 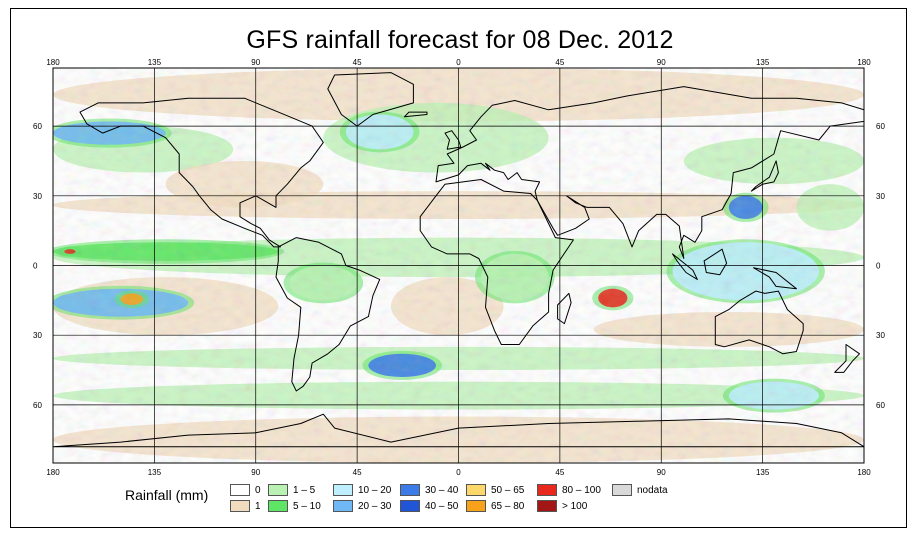 What do you see at coordinates (508, 490) in the screenshot?
I see `legend-label: 50 – 65` at bounding box center [508, 490].